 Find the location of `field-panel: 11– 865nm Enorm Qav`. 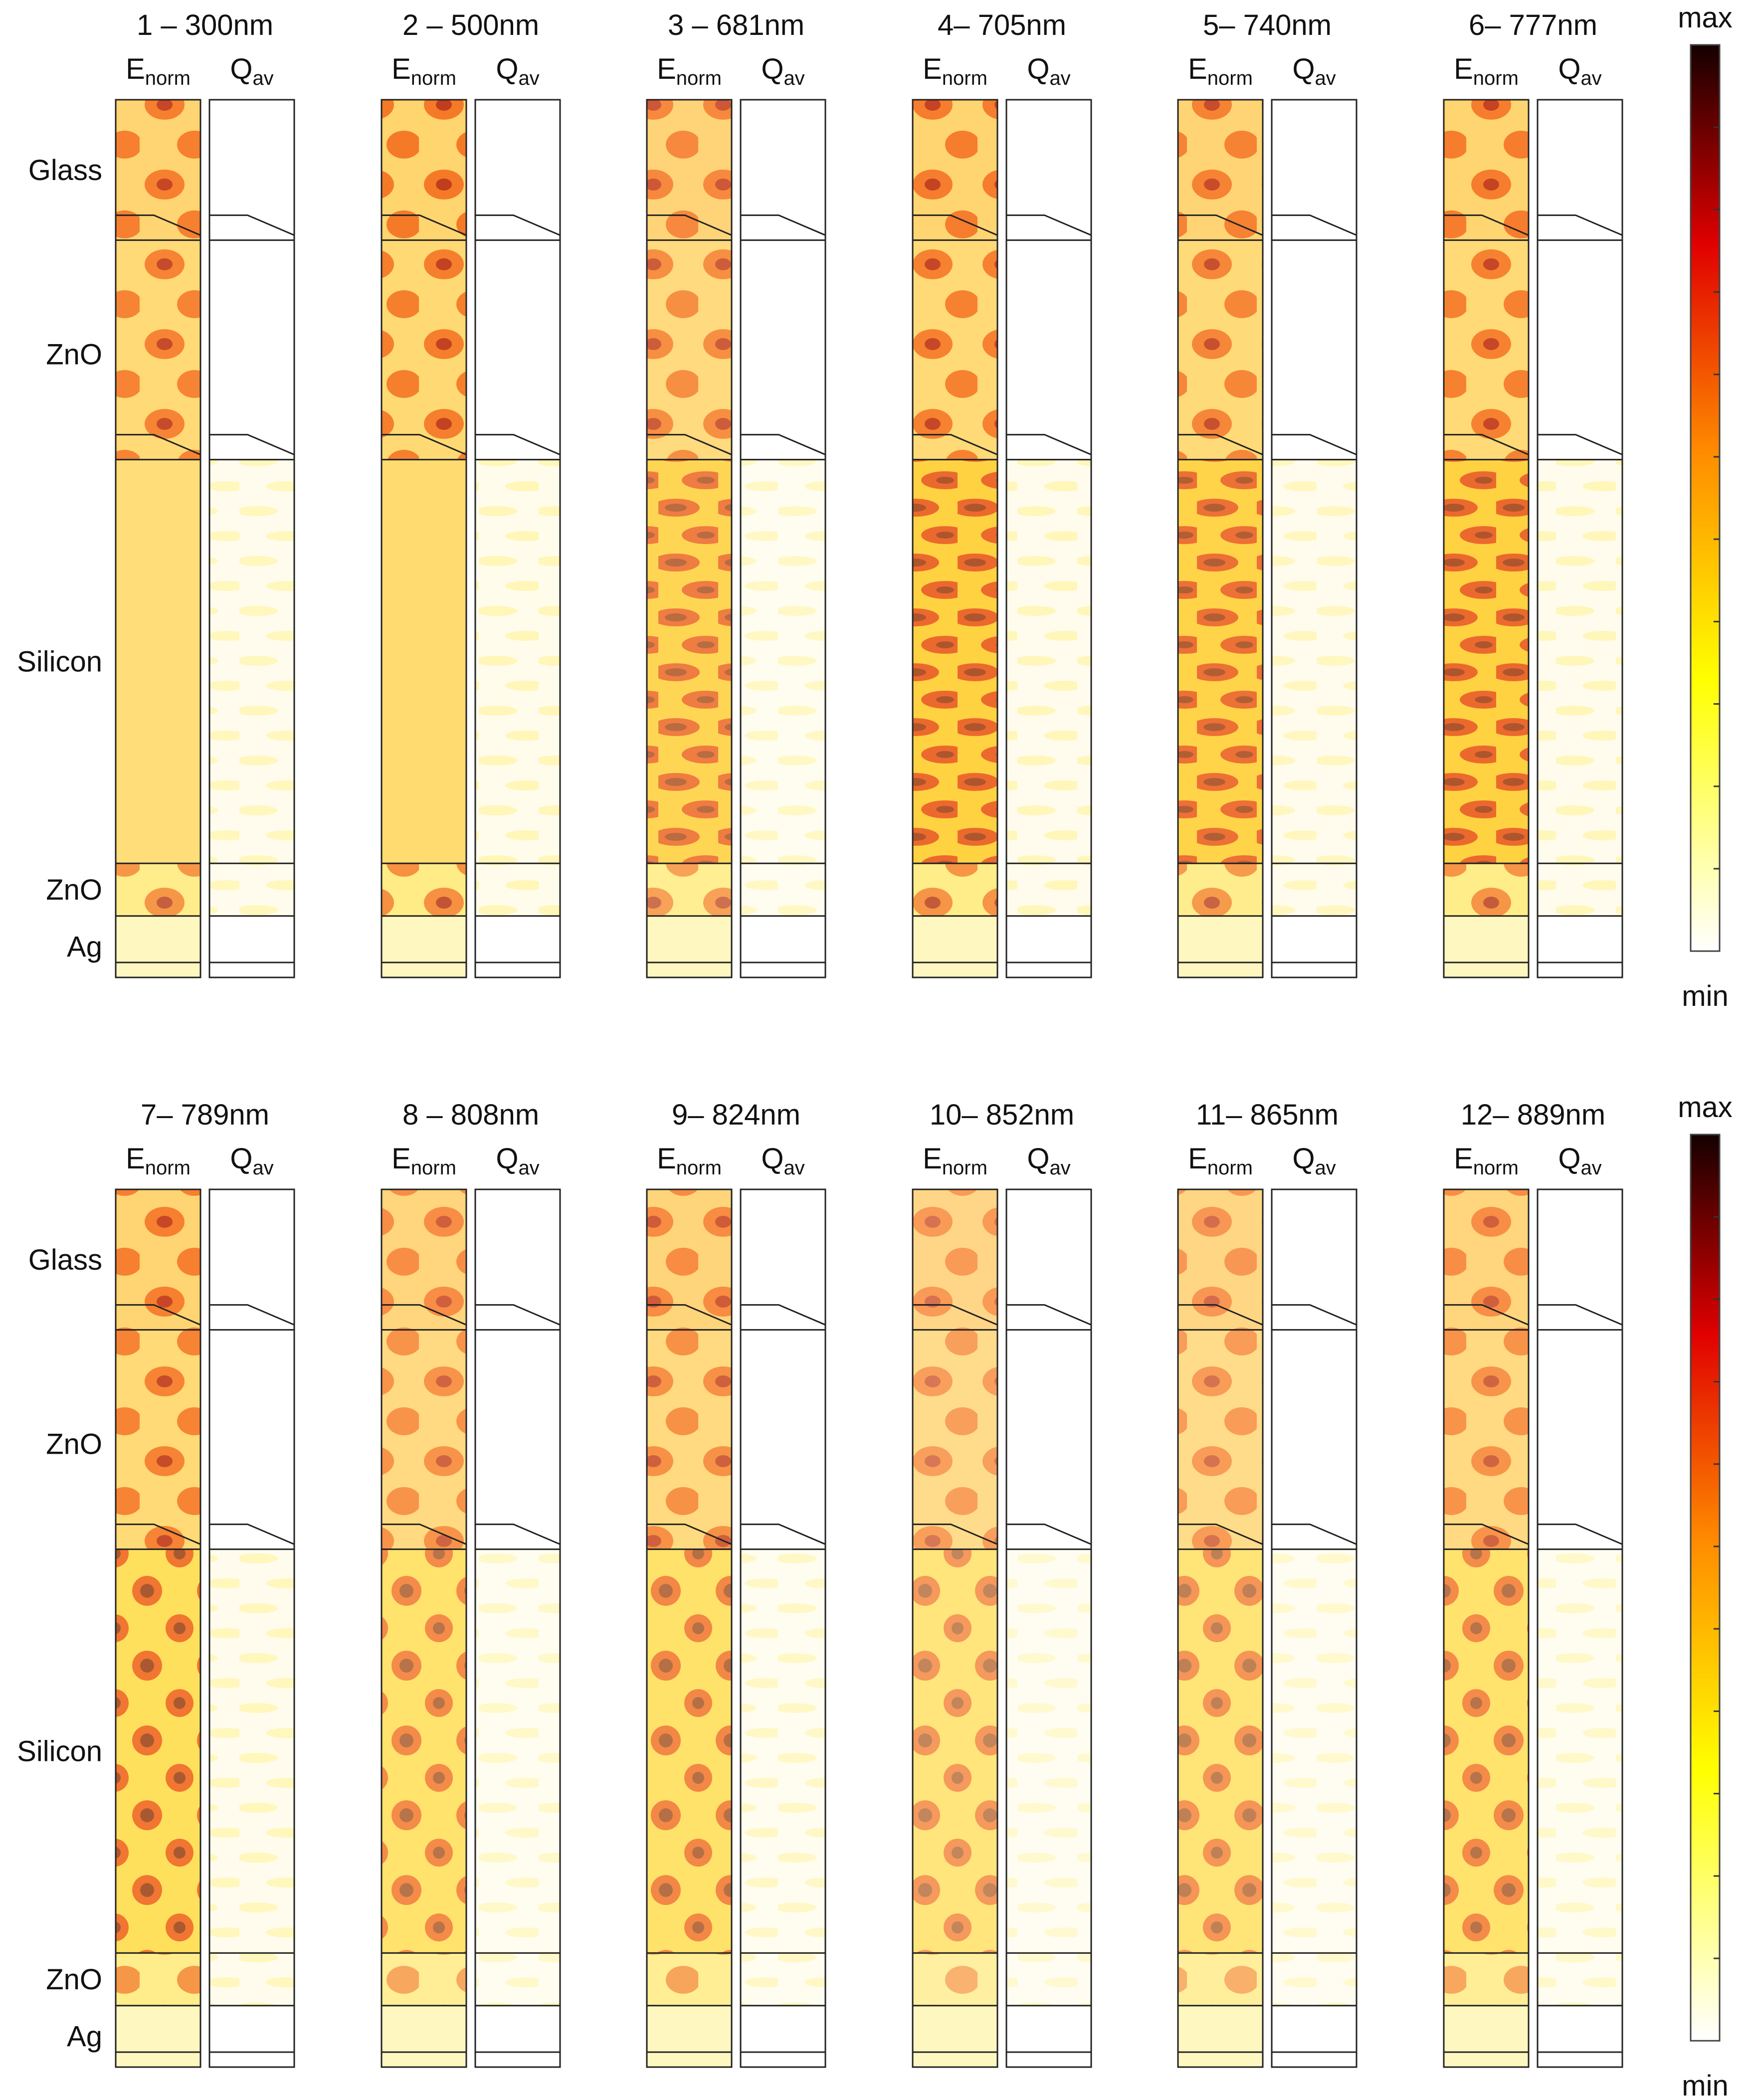

field-panel: 11– 865nm Enorm Qav is located at coordinates (1267, 1583).